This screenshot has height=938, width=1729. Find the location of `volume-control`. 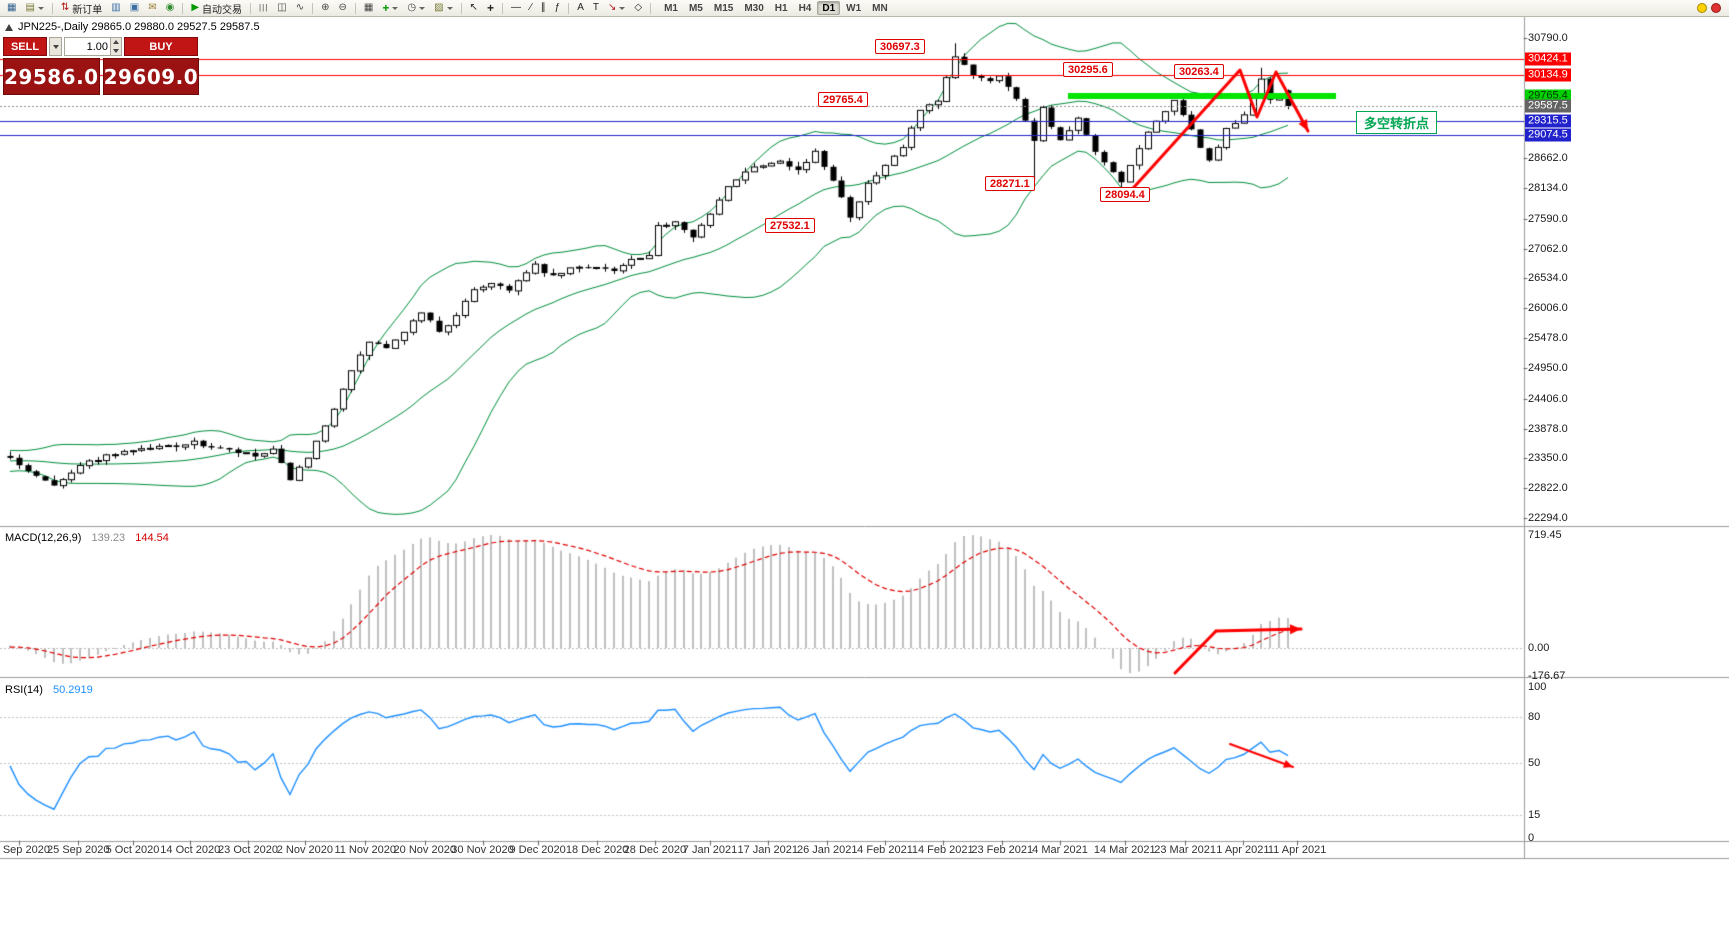

volume-control is located at coordinates (93, 46).